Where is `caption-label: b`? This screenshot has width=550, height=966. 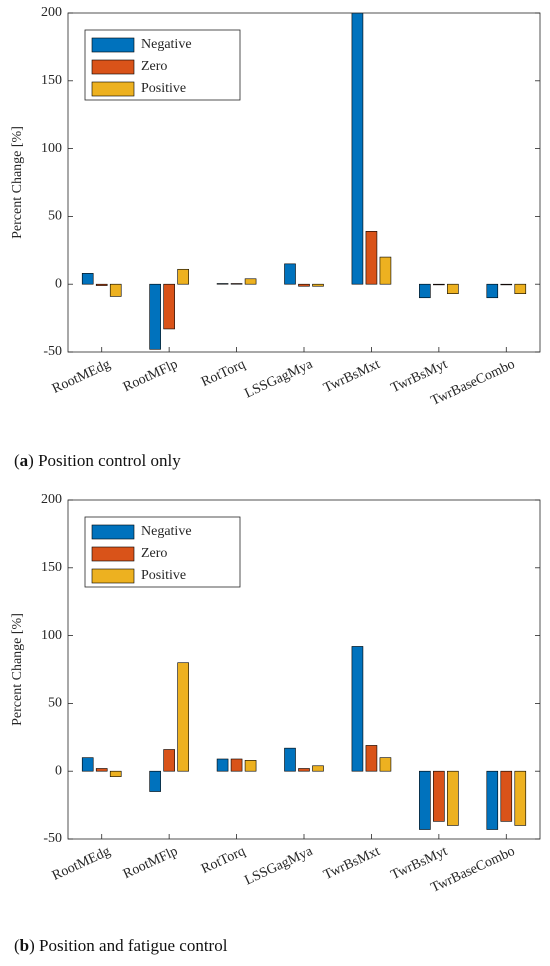 caption-label: b is located at coordinates (24, 945).